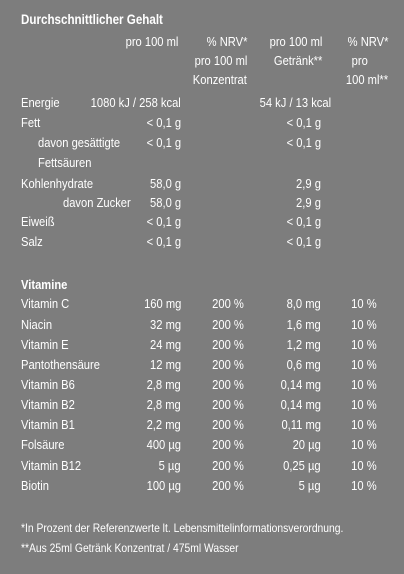 This screenshot has height=574, width=404. What do you see at coordinates (219, 79) in the screenshot?
I see `header-col2-line3: Konzentrat` at bounding box center [219, 79].